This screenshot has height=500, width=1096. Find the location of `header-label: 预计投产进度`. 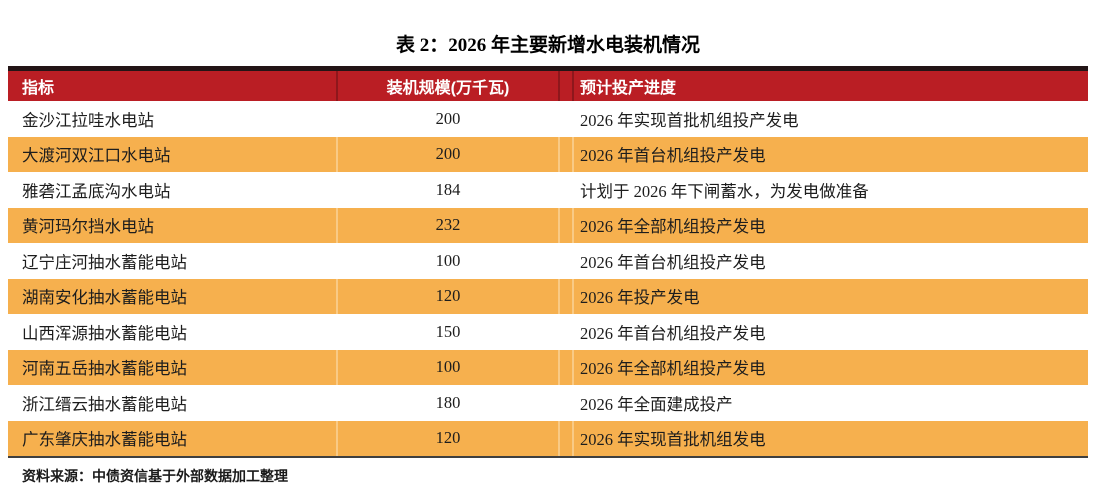

header-label: 预计投产进度 is located at coordinates (628, 88).